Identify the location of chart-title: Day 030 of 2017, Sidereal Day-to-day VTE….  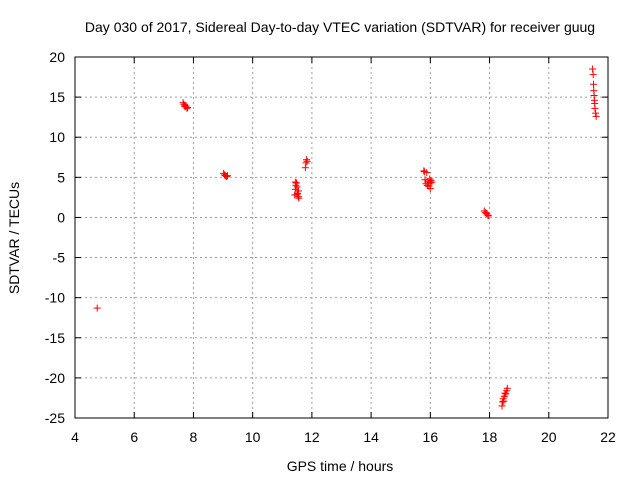
(340, 27).